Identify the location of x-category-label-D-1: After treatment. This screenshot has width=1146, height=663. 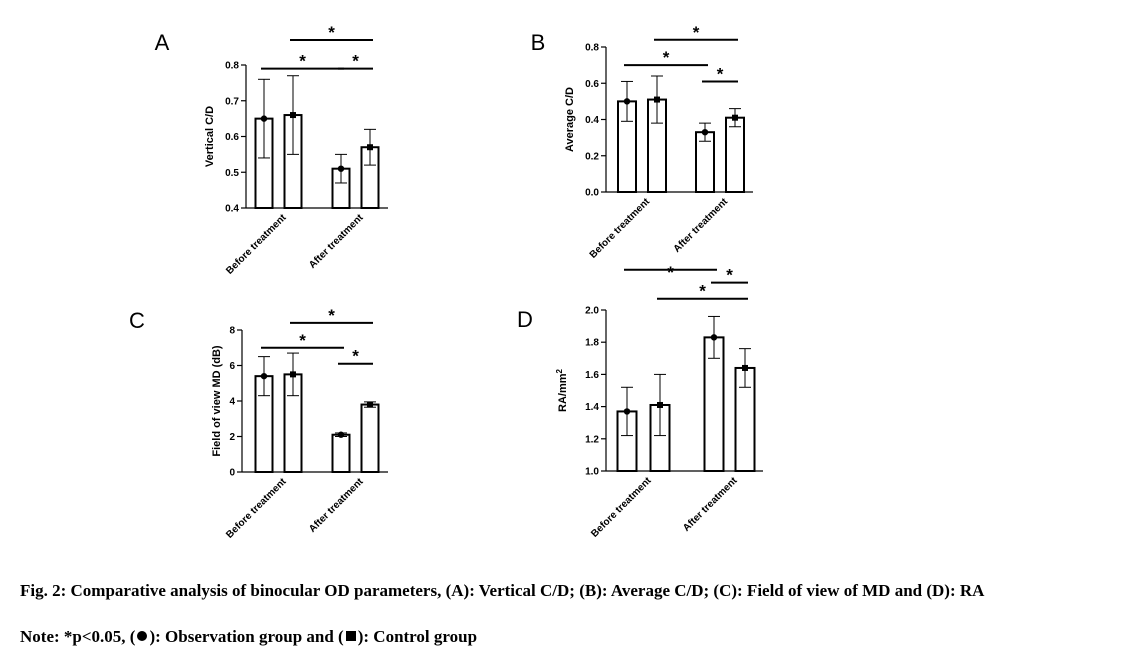
(710, 504).